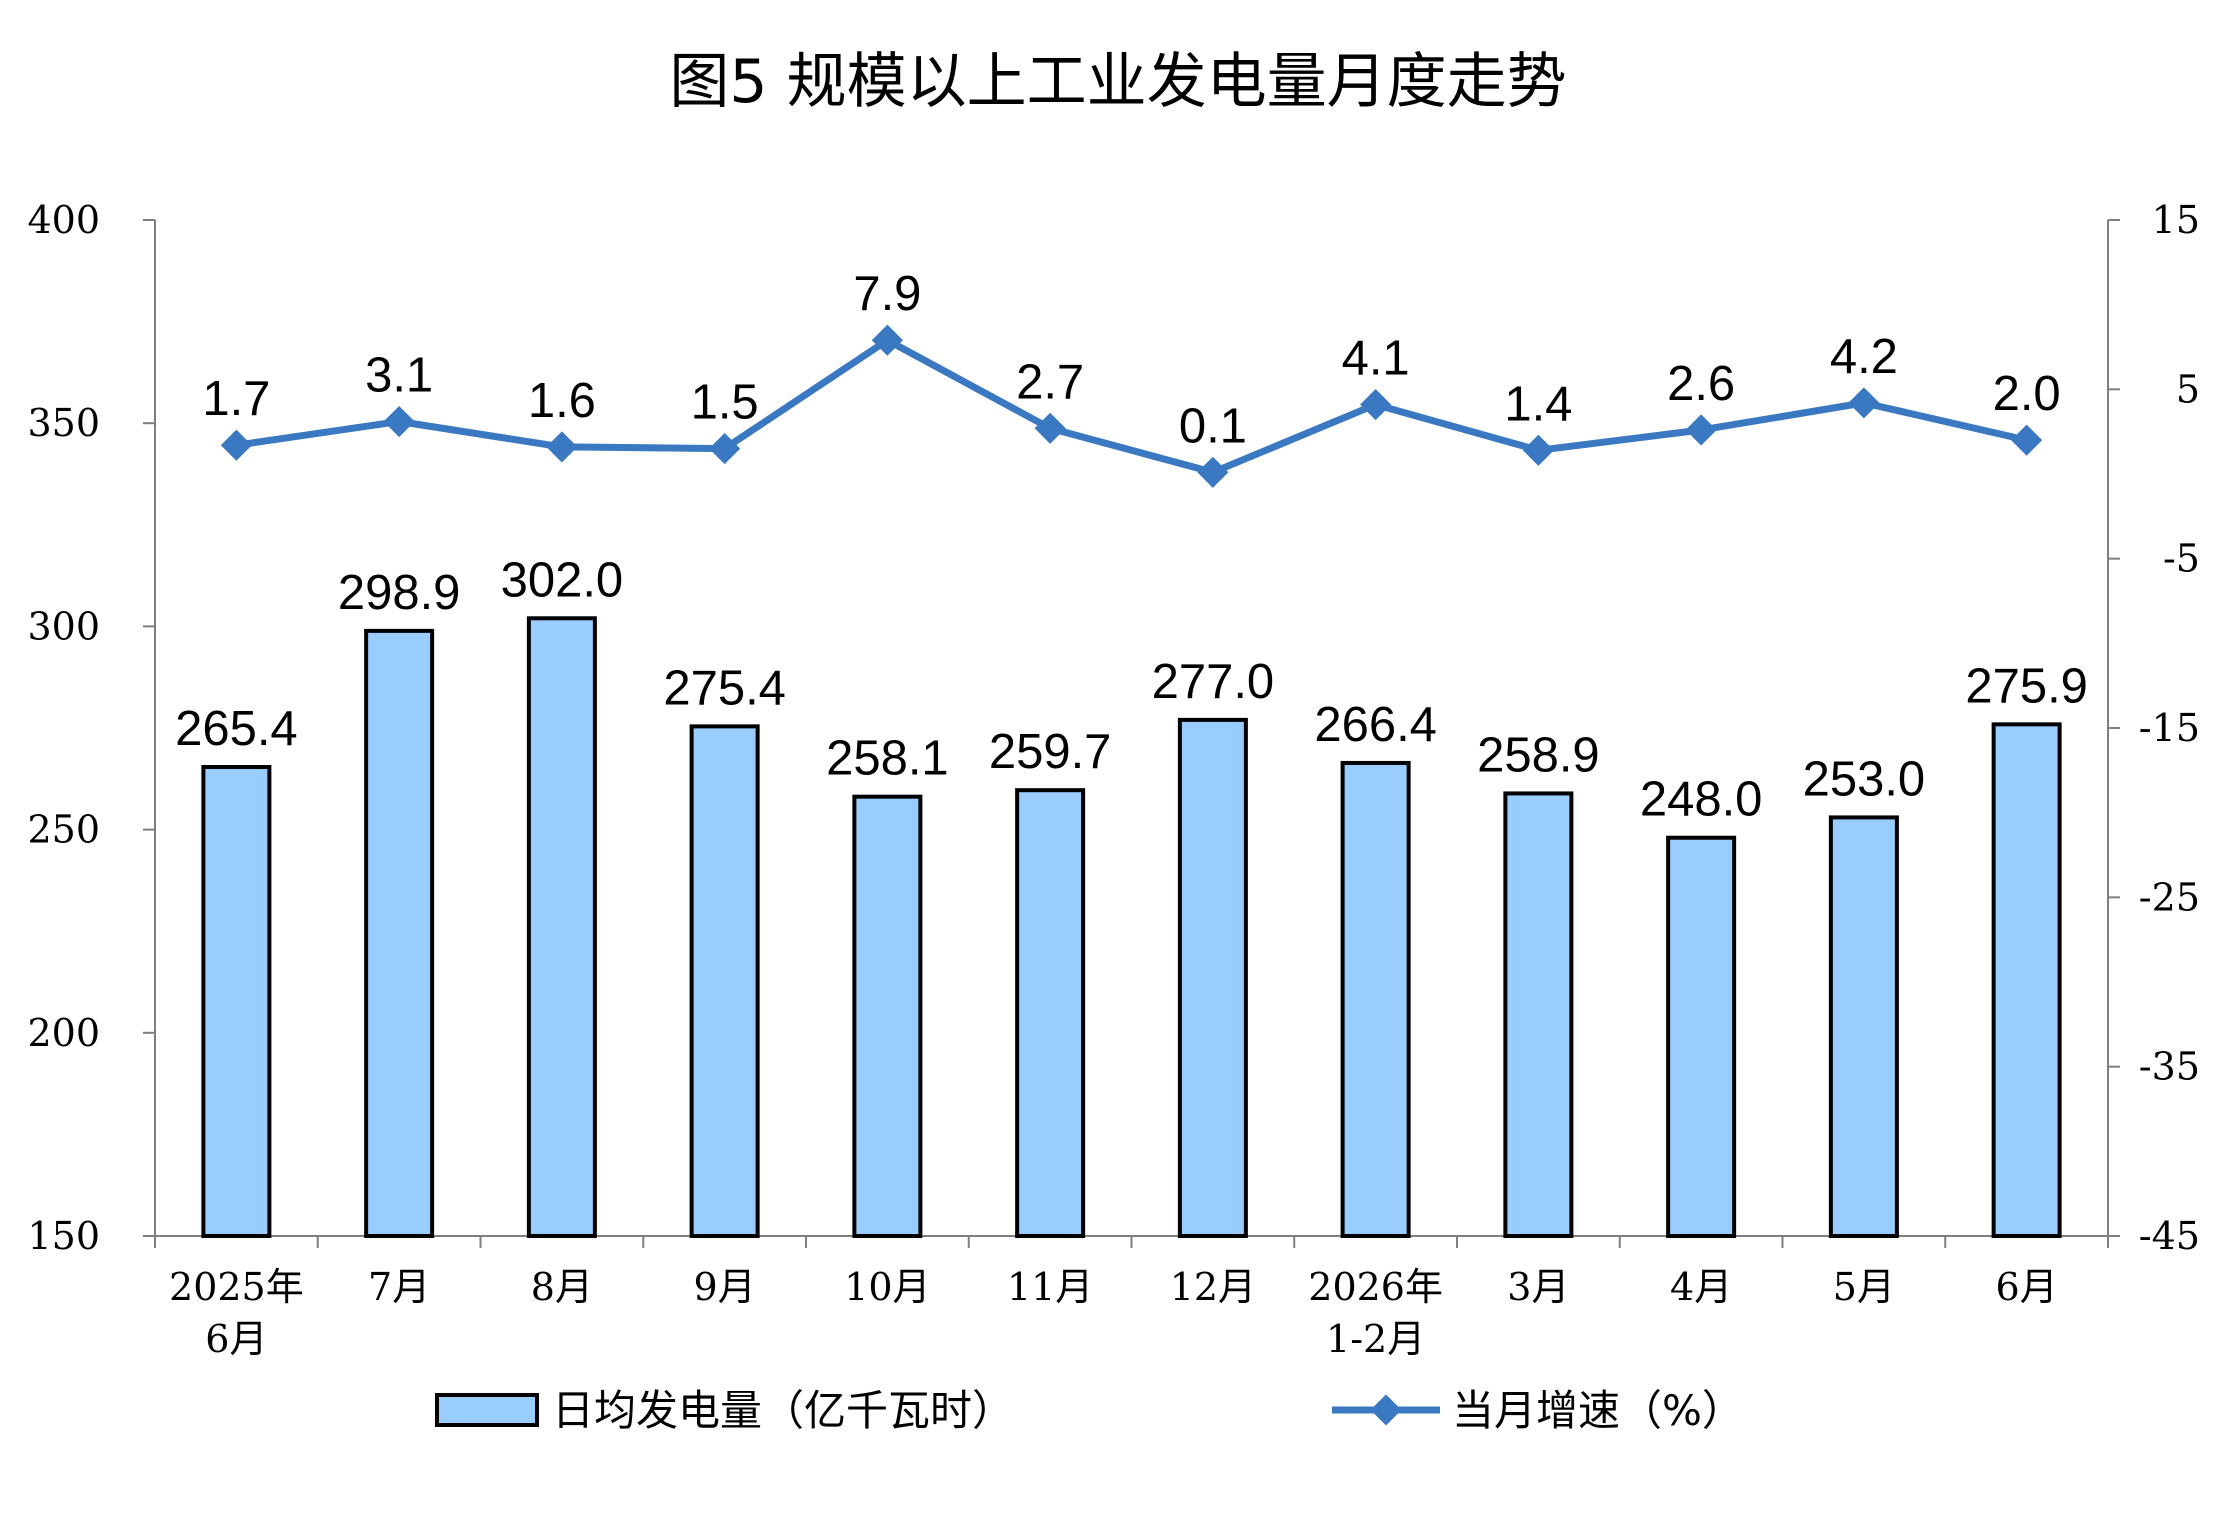  What do you see at coordinates (1538, 1287) in the screenshot?
I see `x-tick-label: 3月` at bounding box center [1538, 1287].